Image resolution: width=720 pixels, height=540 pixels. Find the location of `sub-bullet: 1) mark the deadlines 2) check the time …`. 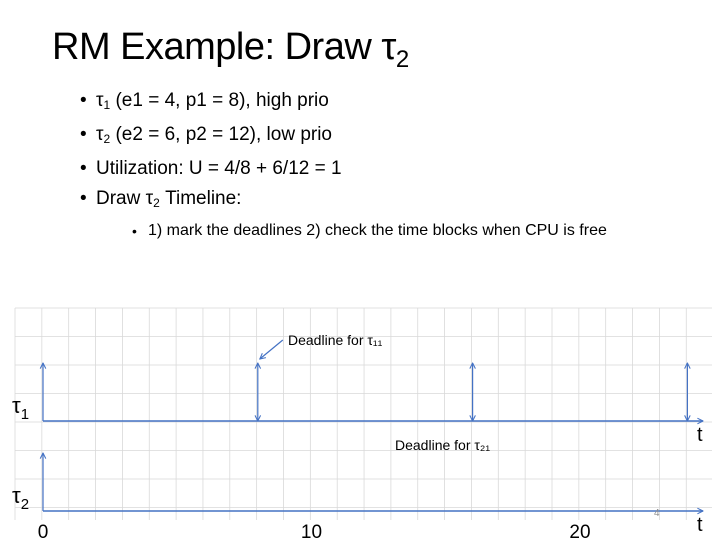

sub-bullet: 1) mark the deadlines 2) check the time … is located at coordinates (369, 231).